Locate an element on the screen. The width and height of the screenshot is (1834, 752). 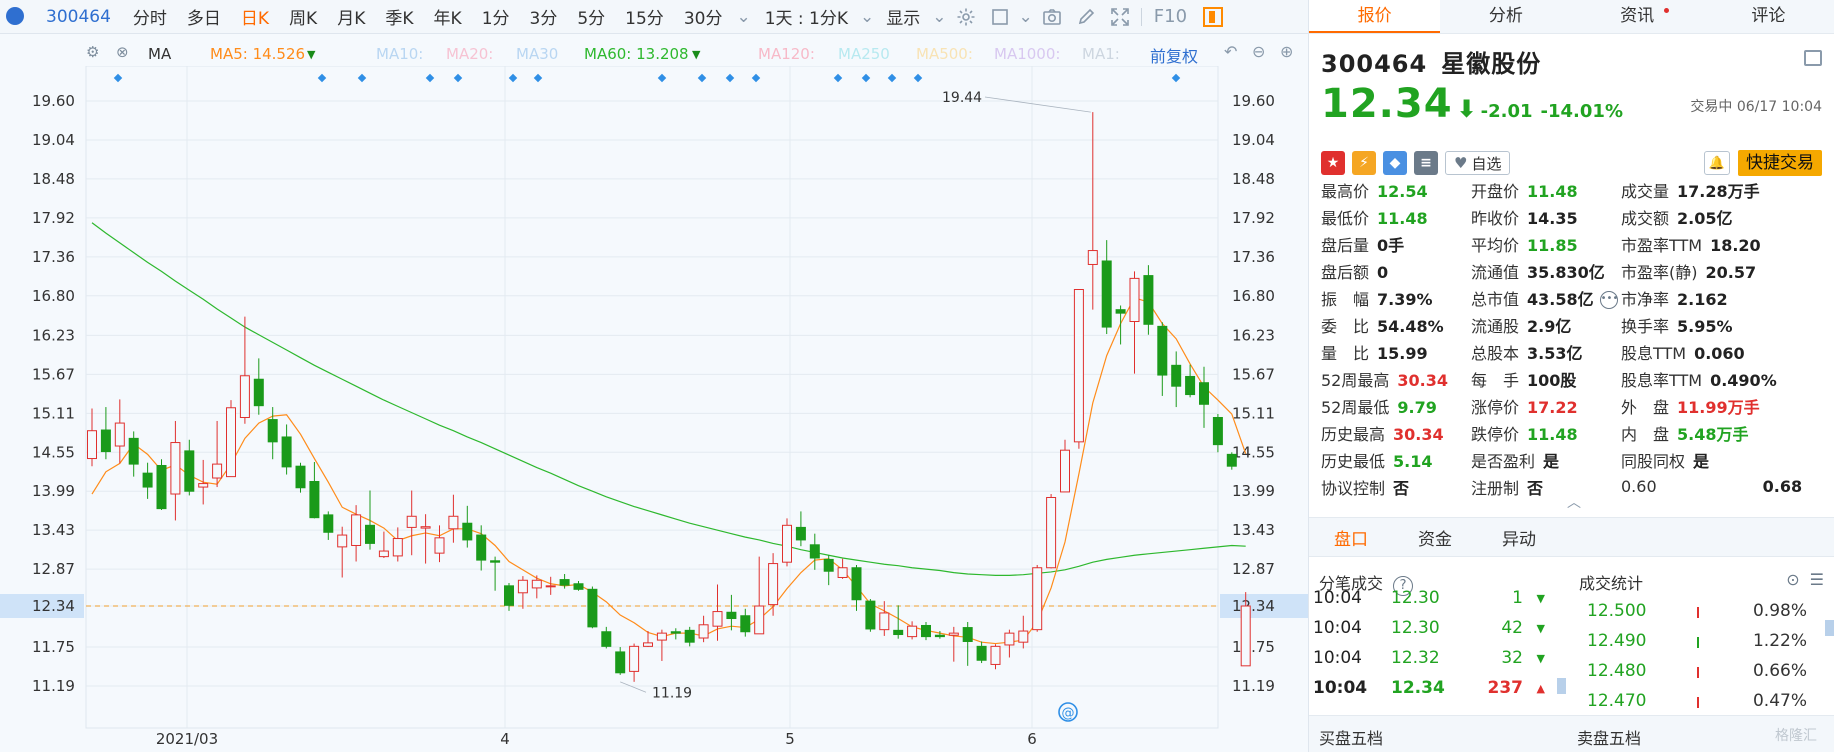
dist-bar is located at coordinates (1698, 642).